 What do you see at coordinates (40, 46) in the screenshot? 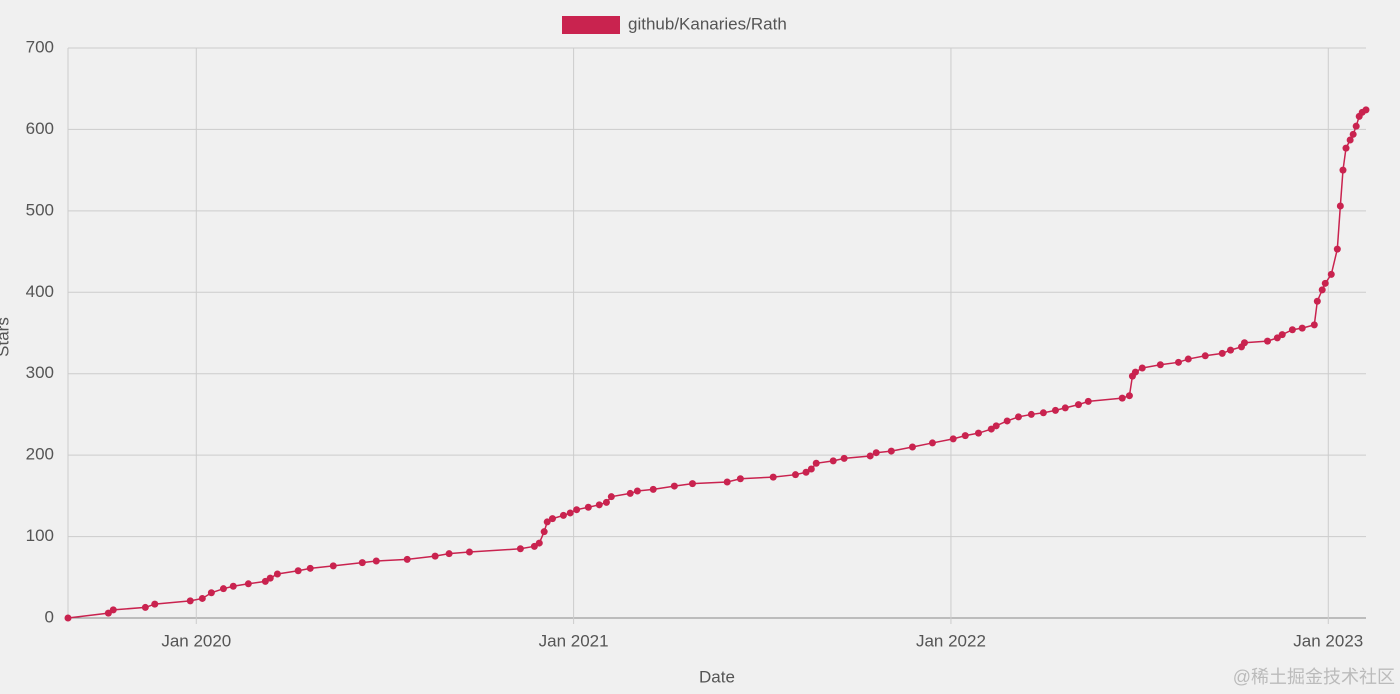
I see `y-tick-label: 700` at bounding box center [40, 46].